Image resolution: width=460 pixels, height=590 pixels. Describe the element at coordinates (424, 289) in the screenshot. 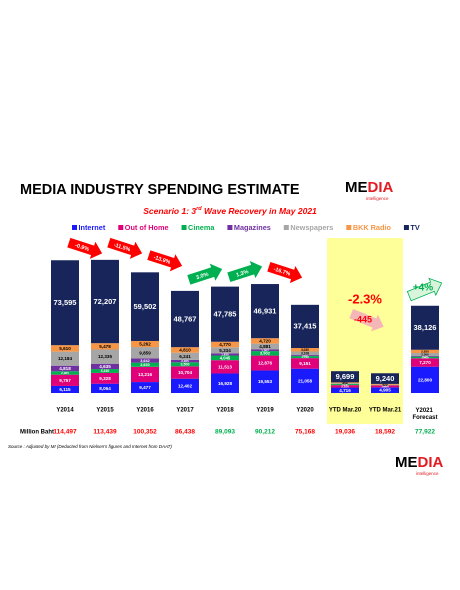

I see `change-arrow` at that location.